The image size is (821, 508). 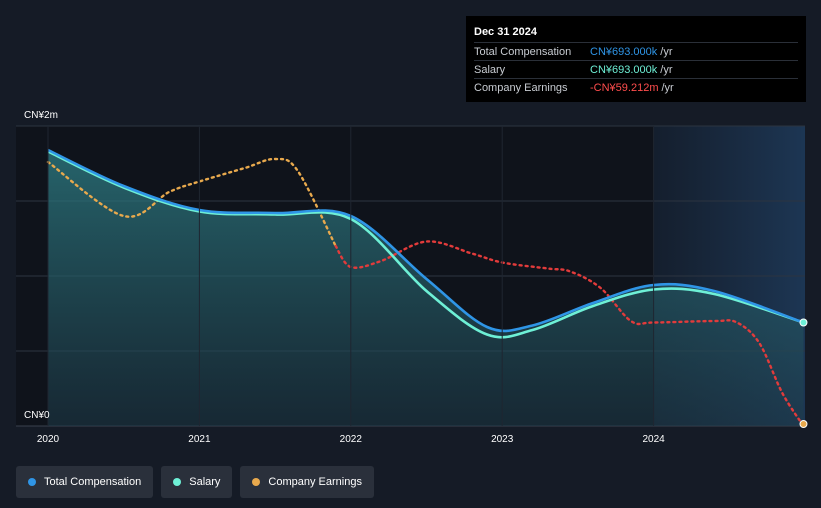 I want to click on tooltip-value: -CN¥59.212m, so click(x=624, y=87).